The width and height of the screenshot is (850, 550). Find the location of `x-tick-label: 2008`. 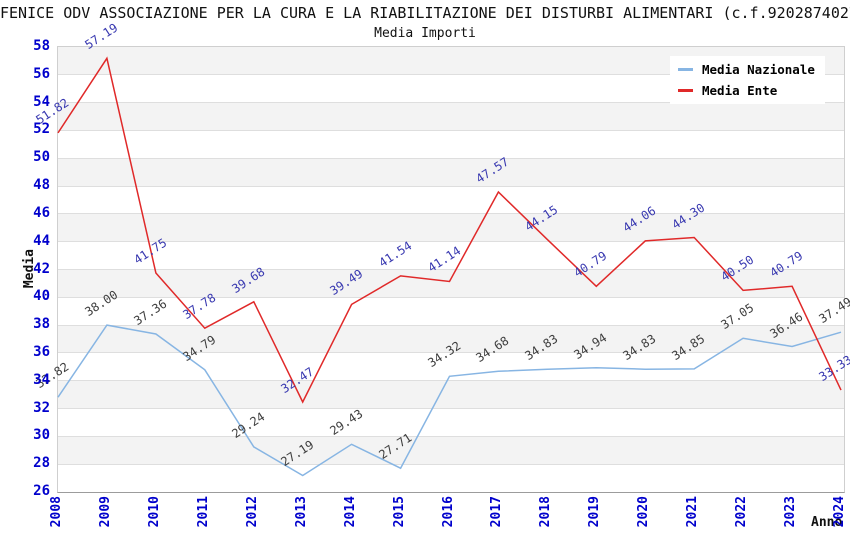

x-tick-label: 2008 is located at coordinates (56, 512).